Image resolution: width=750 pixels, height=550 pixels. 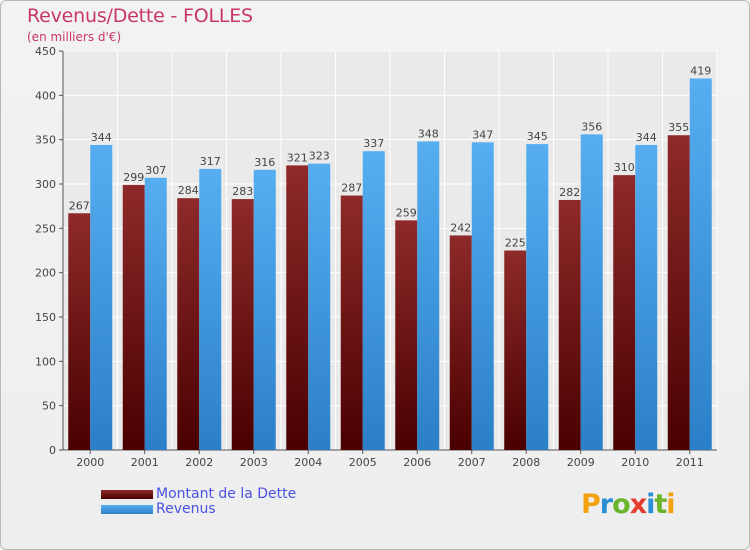 What do you see at coordinates (49, 406) in the screenshot?
I see `y-tick-label: 50` at bounding box center [49, 406].